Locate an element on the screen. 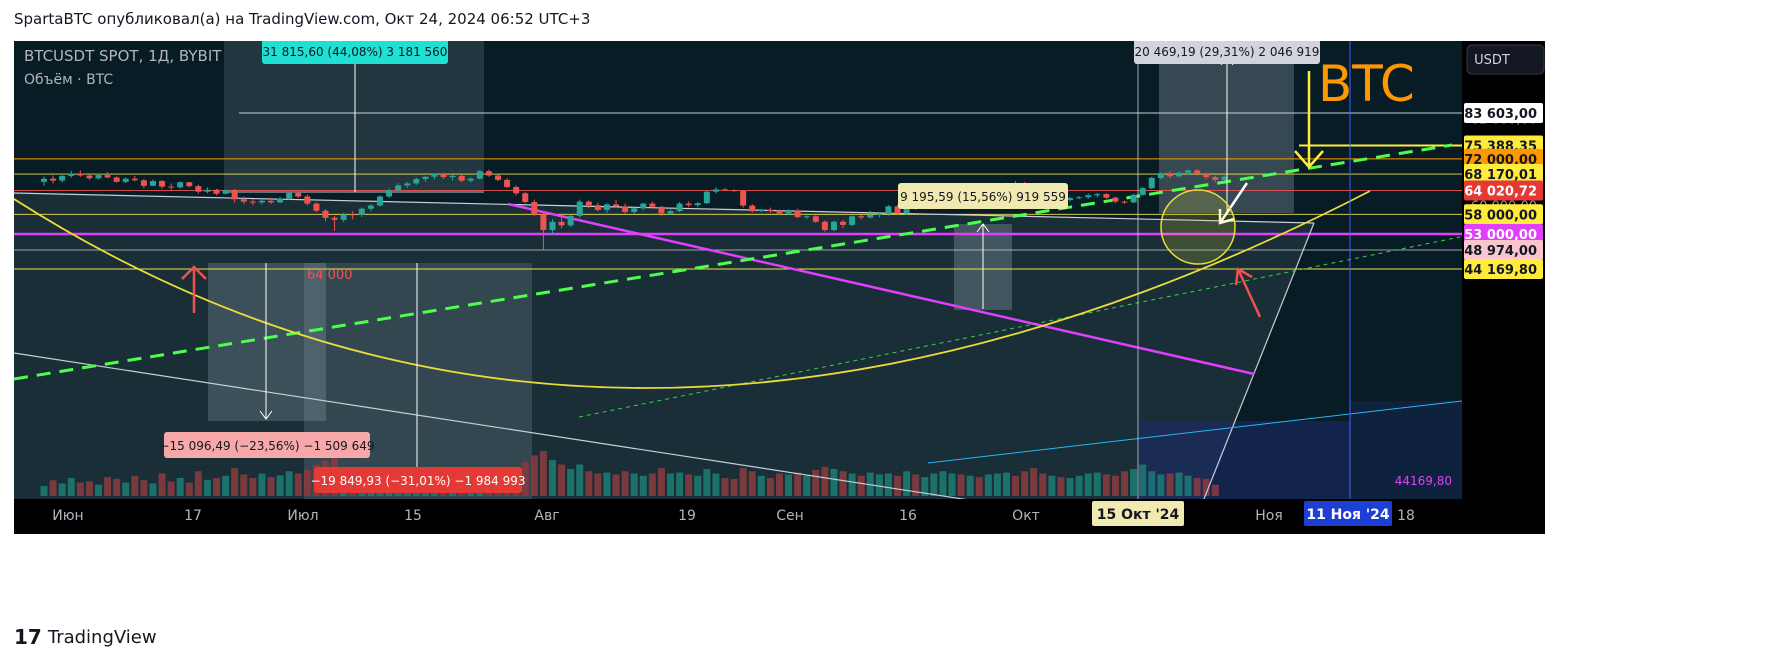 This screenshot has height=662, width=1791. time-tick-label: 19 is located at coordinates (687, 516).